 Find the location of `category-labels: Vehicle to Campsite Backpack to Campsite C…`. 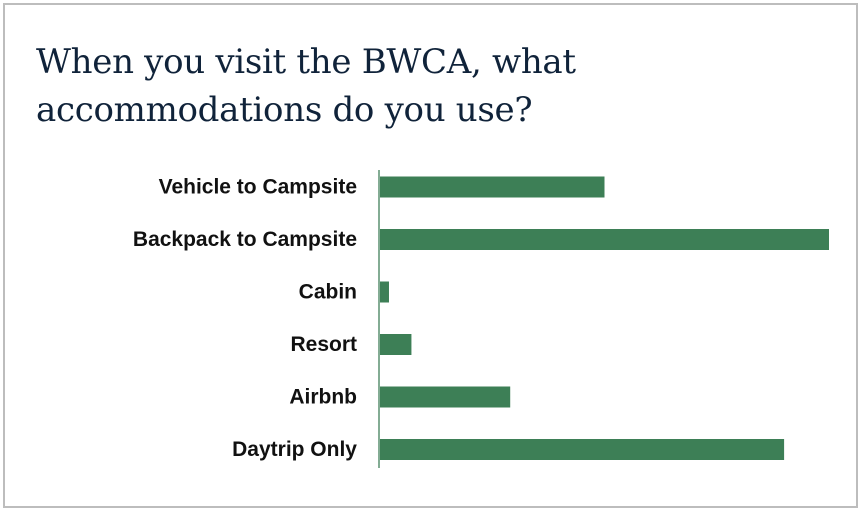

category-labels: Vehicle to Campsite Backpack to Campsite C… is located at coordinates (245, 319).